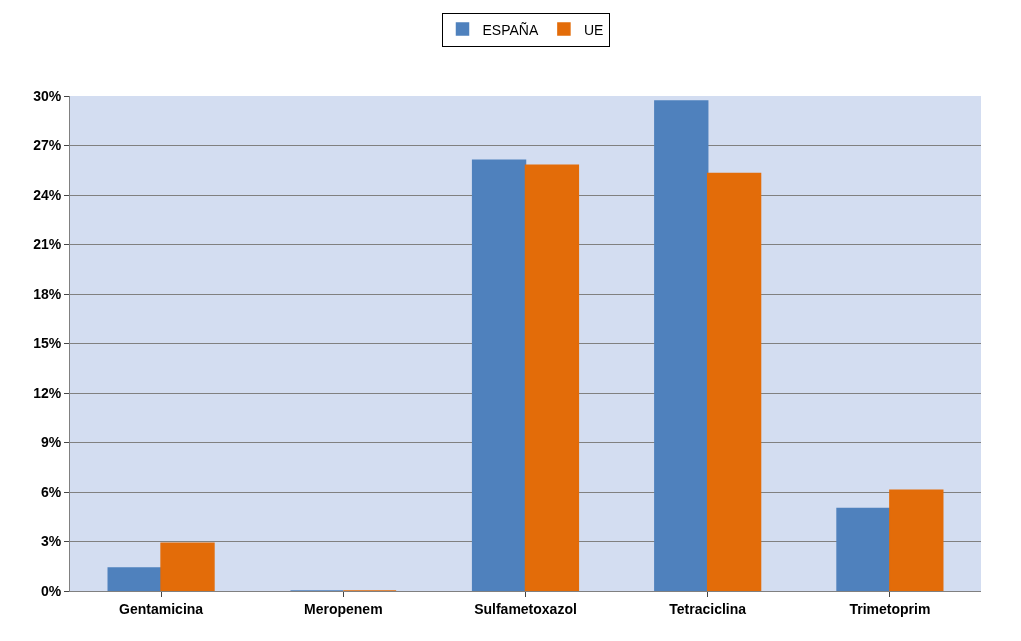 The height and width of the screenshot is (641, 1021). What do you see at coordinates (593, 29) in the screenshot?
I see `legend-label: UE` at bounding box center [593, 29].